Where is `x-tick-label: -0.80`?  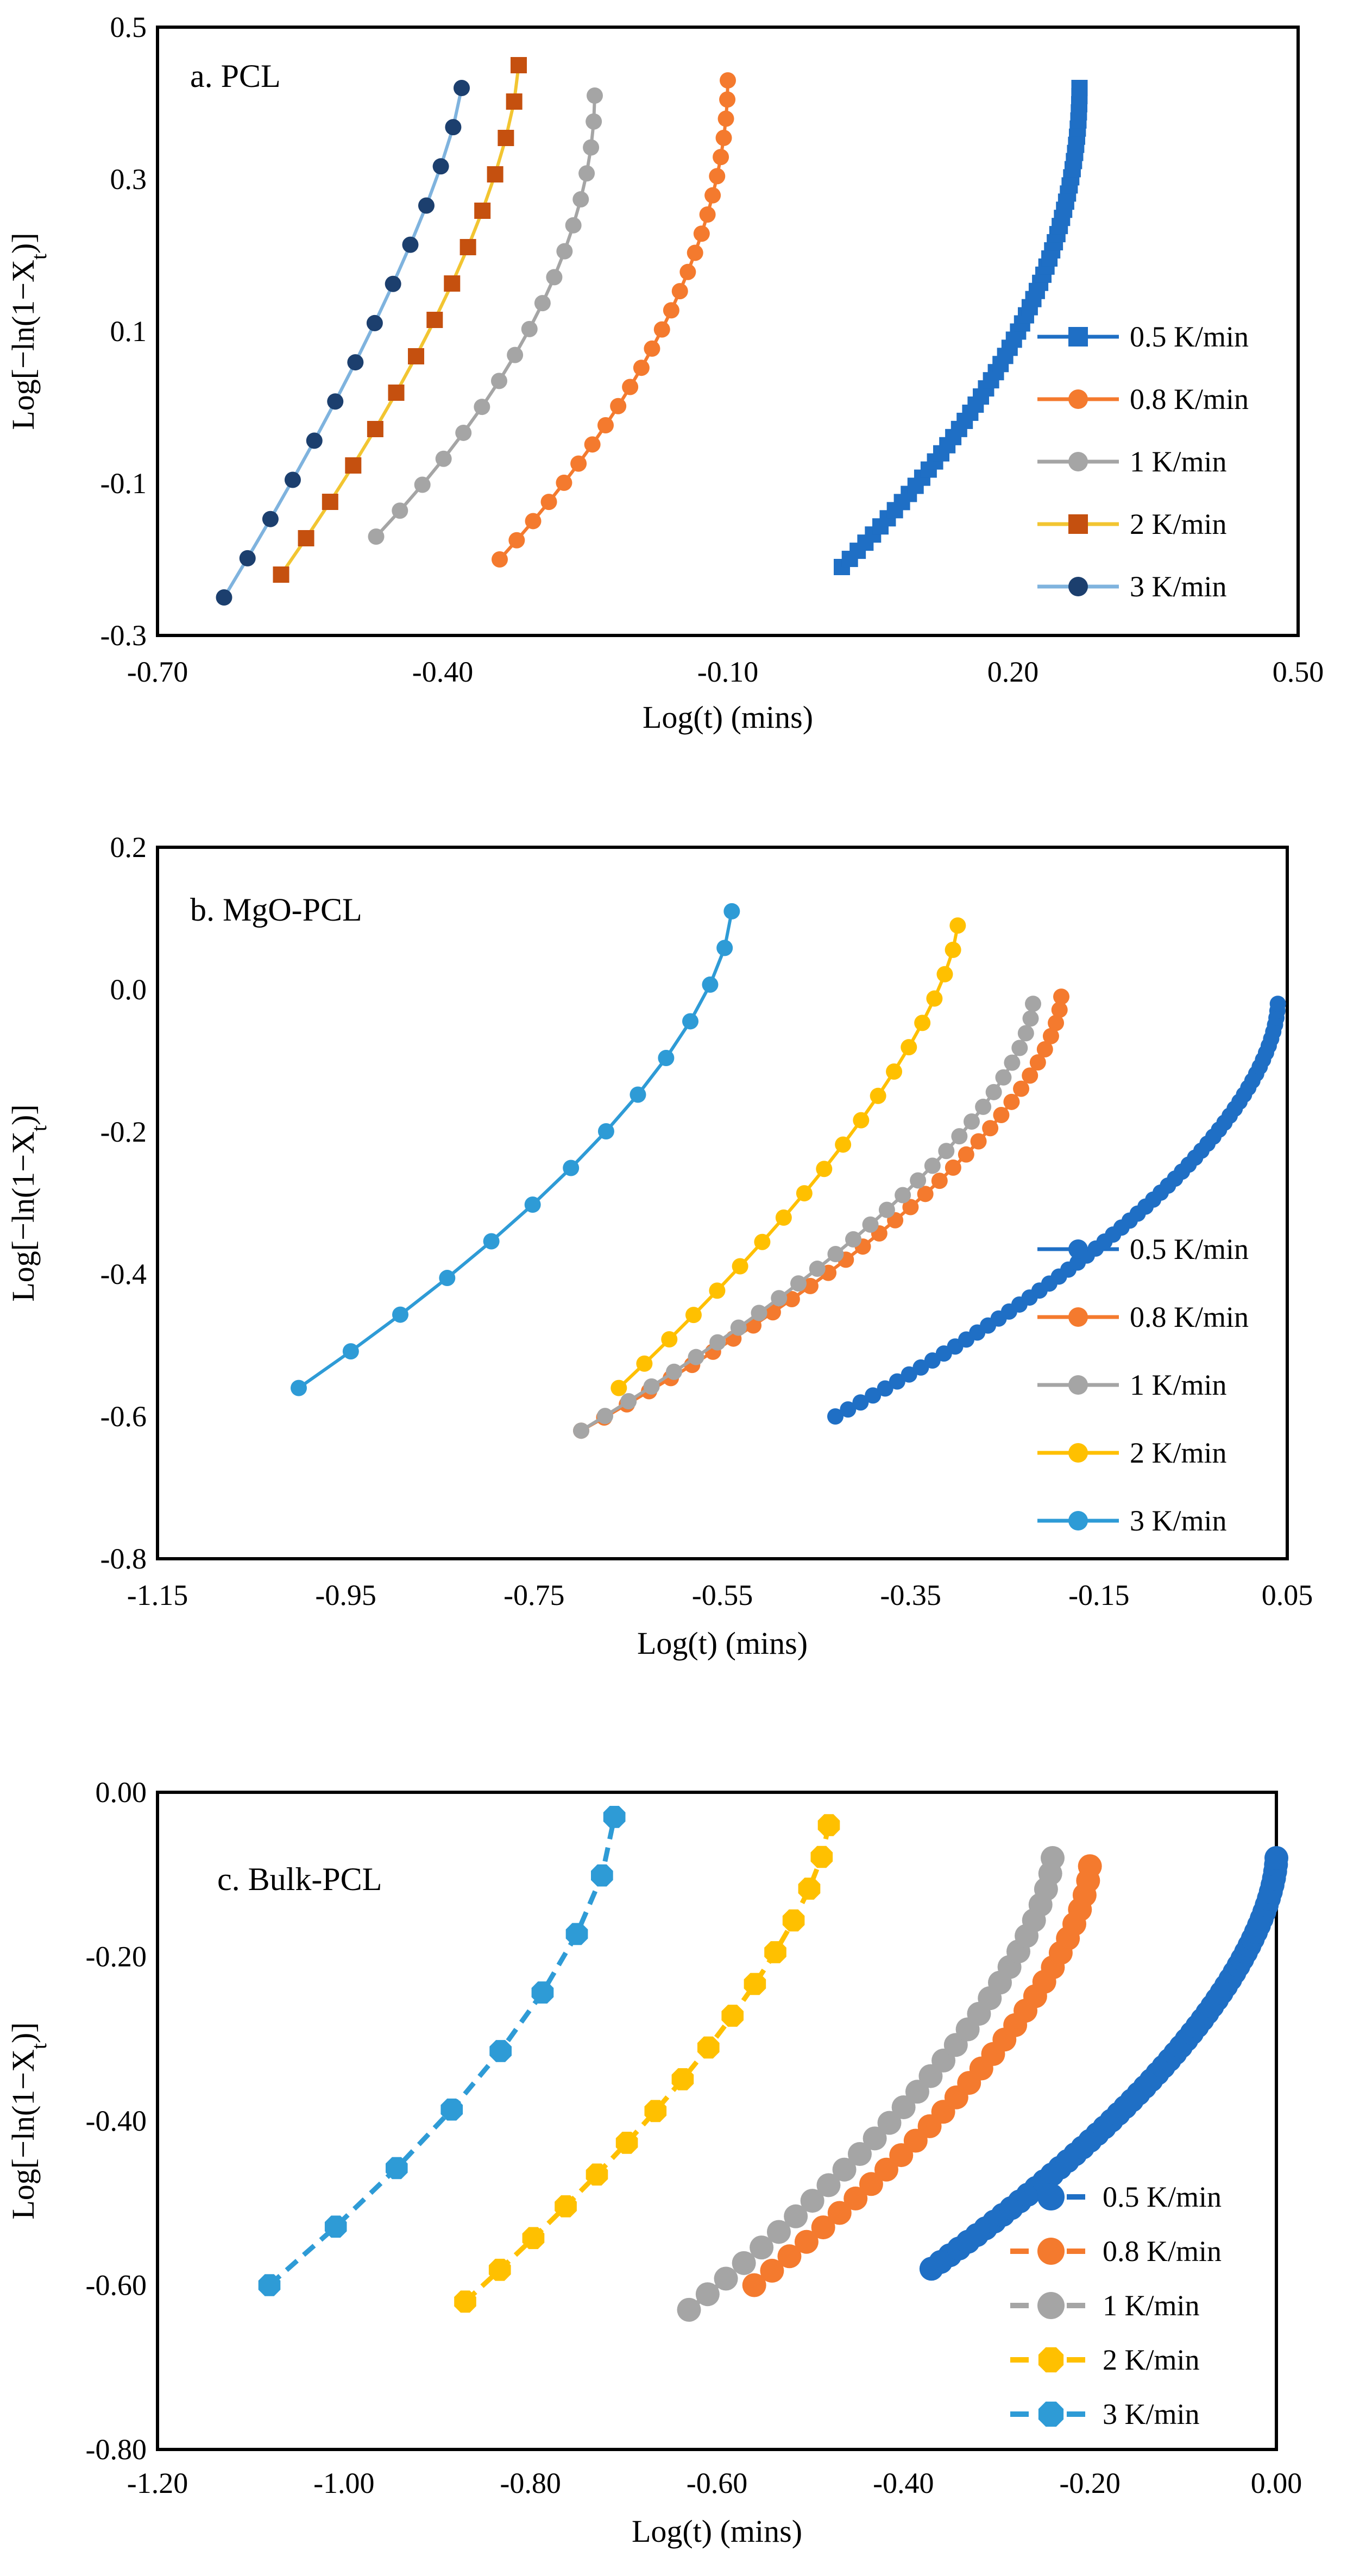
x-tick-label: -0.80 is located at coordinates (530, 2483).